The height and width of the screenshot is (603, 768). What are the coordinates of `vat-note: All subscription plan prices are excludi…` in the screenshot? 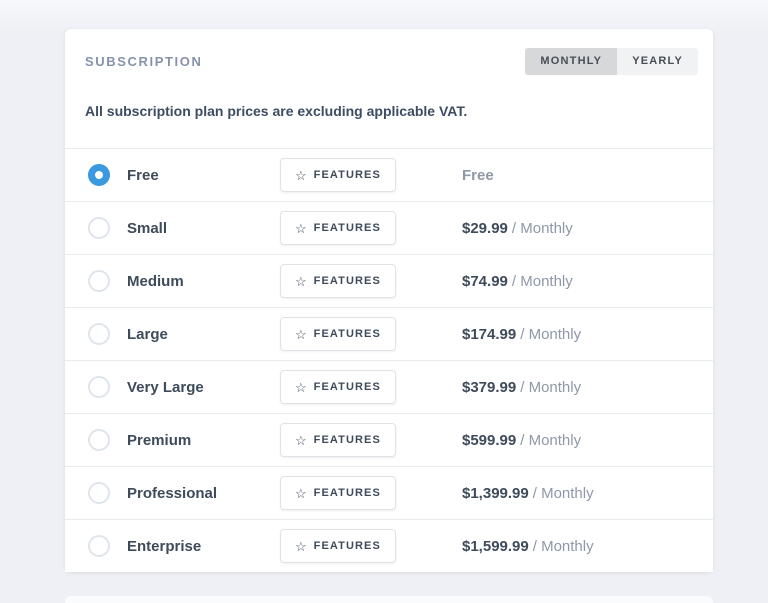 It's located at (276, 111).